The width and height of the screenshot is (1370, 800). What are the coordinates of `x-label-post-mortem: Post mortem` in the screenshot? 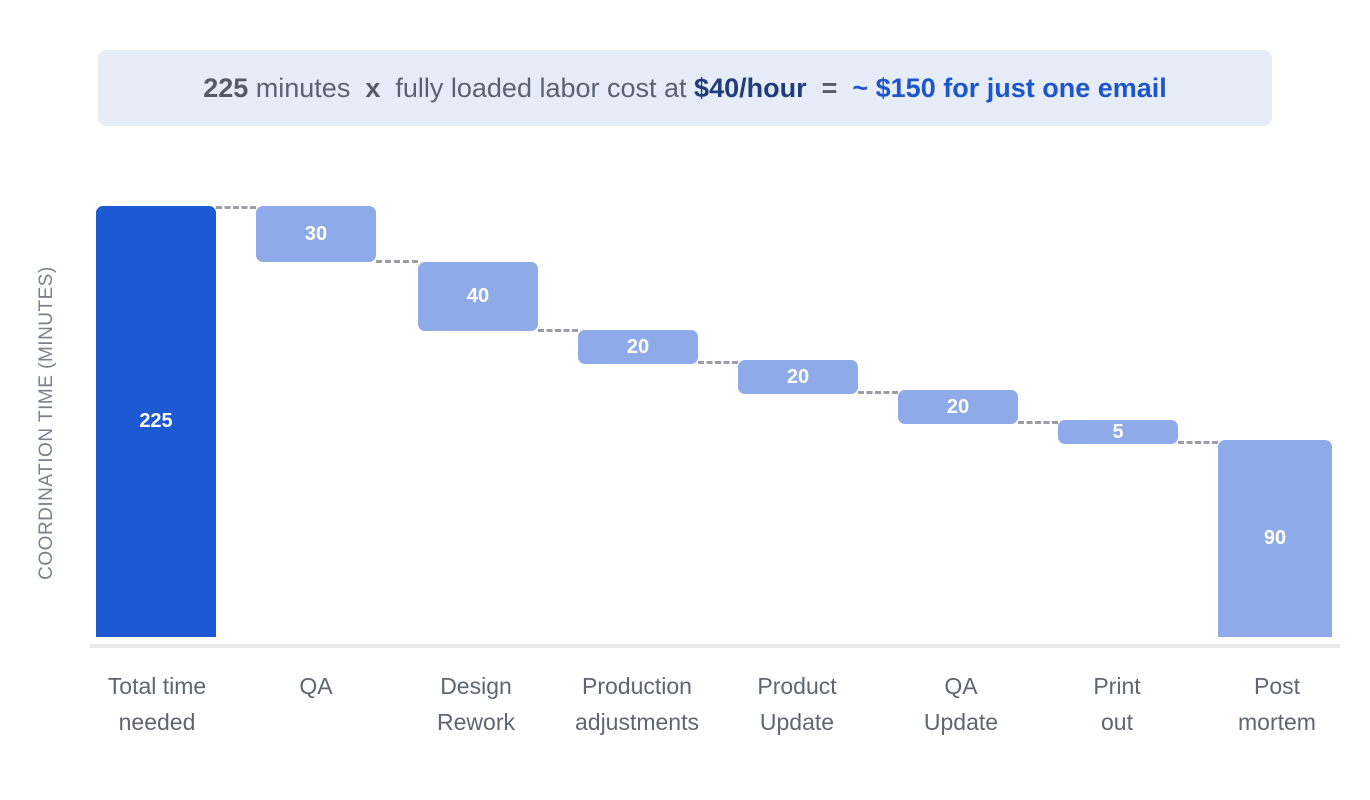 It's located at (1277, 704).